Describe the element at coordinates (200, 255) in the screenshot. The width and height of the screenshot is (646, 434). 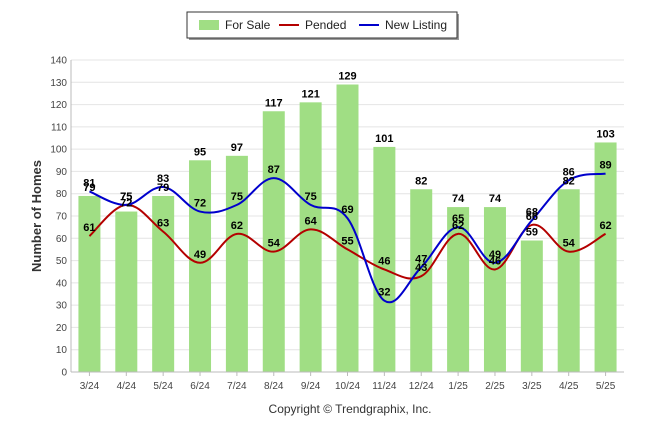
I see `label-pended-6/24: 49` at that location.